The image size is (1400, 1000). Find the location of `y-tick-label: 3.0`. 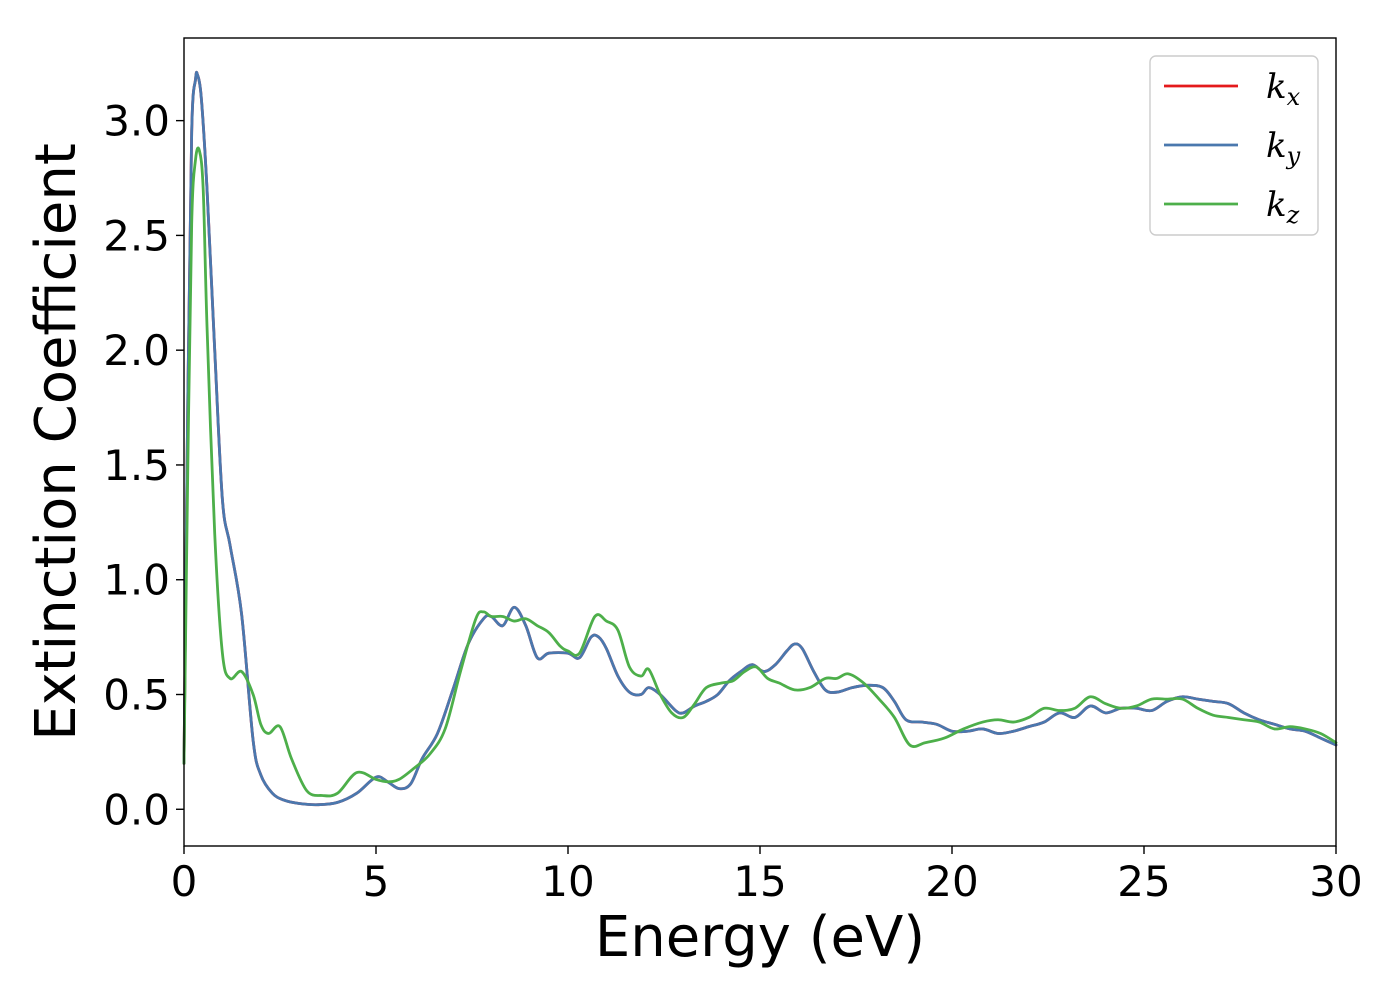

y-tick-label: 3.0 is located at coordinates (136, 121).